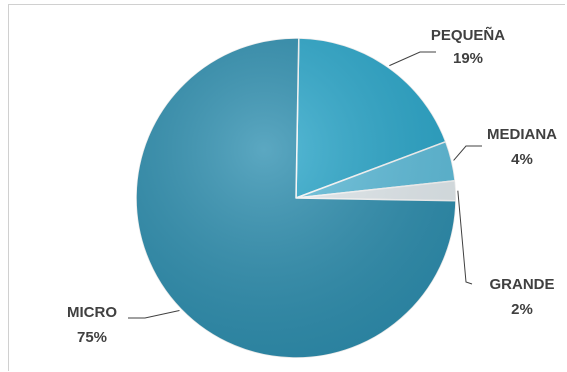  I want to click on leader-line-grande, so click(465, 237).